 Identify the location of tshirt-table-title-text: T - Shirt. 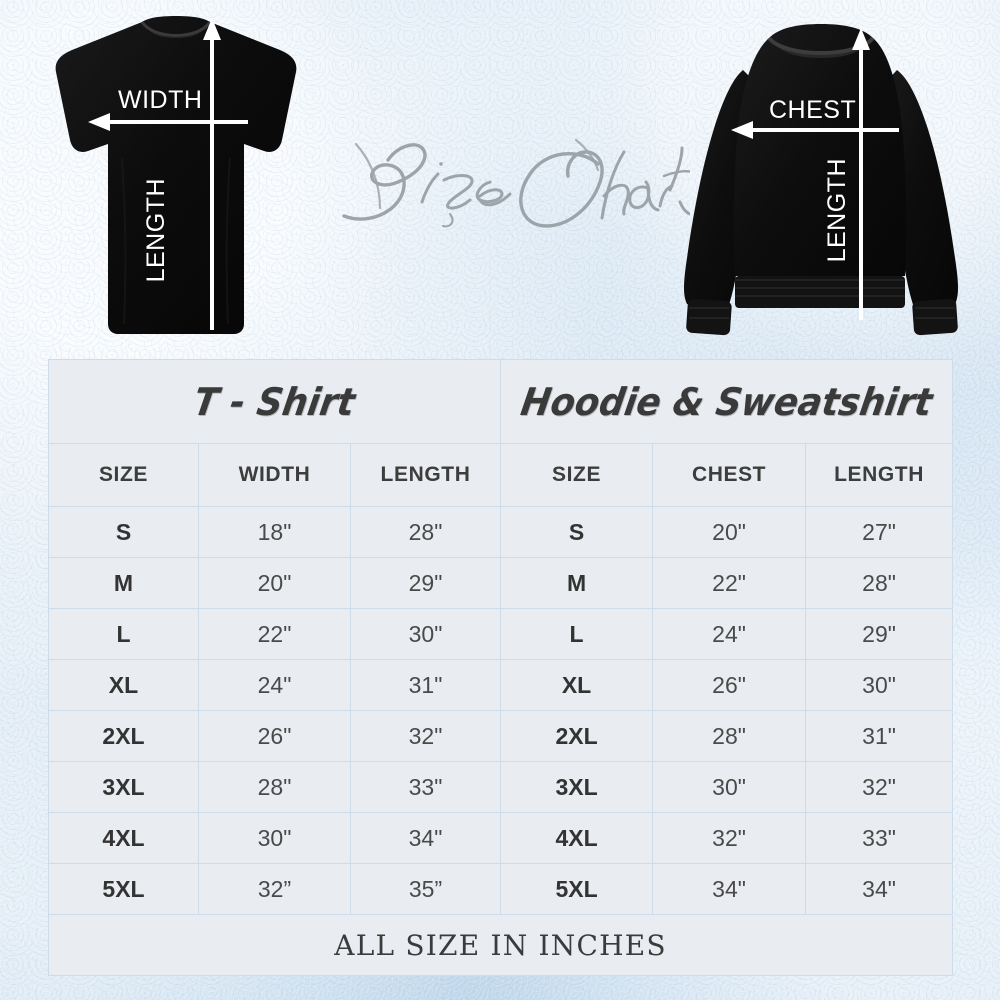
(274, 401).